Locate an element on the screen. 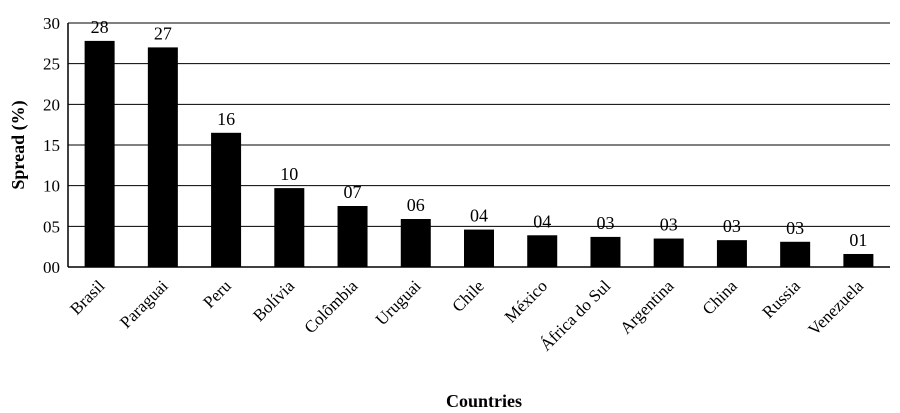  data-label: 01 is located at coordinates (858, 240).